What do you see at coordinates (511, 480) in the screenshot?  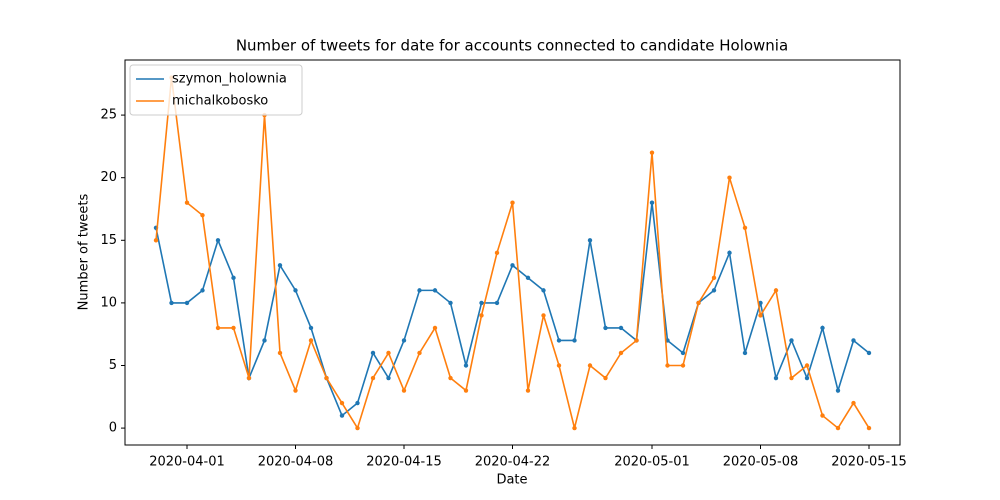 I see `x-axis-label: Date` at bounding box center [511, 480].